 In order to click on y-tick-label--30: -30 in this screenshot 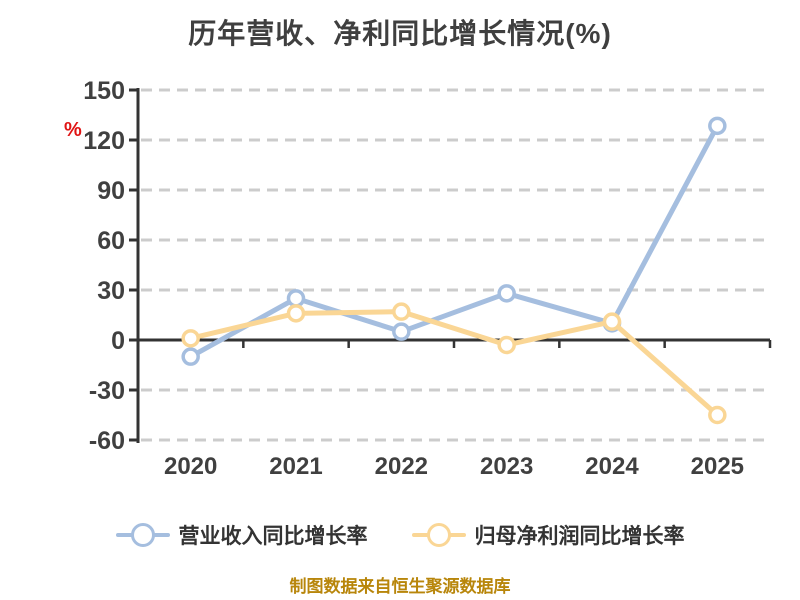, I will do `click(107, 391)`.